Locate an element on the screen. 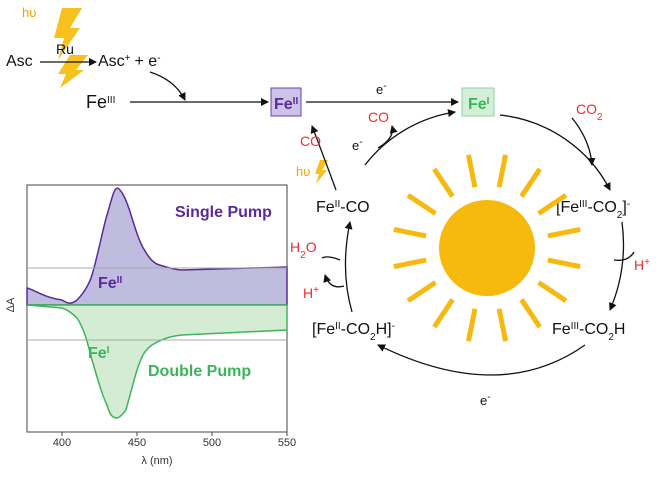  y-axis-label: ΔA is located at coordinates (11, 304).